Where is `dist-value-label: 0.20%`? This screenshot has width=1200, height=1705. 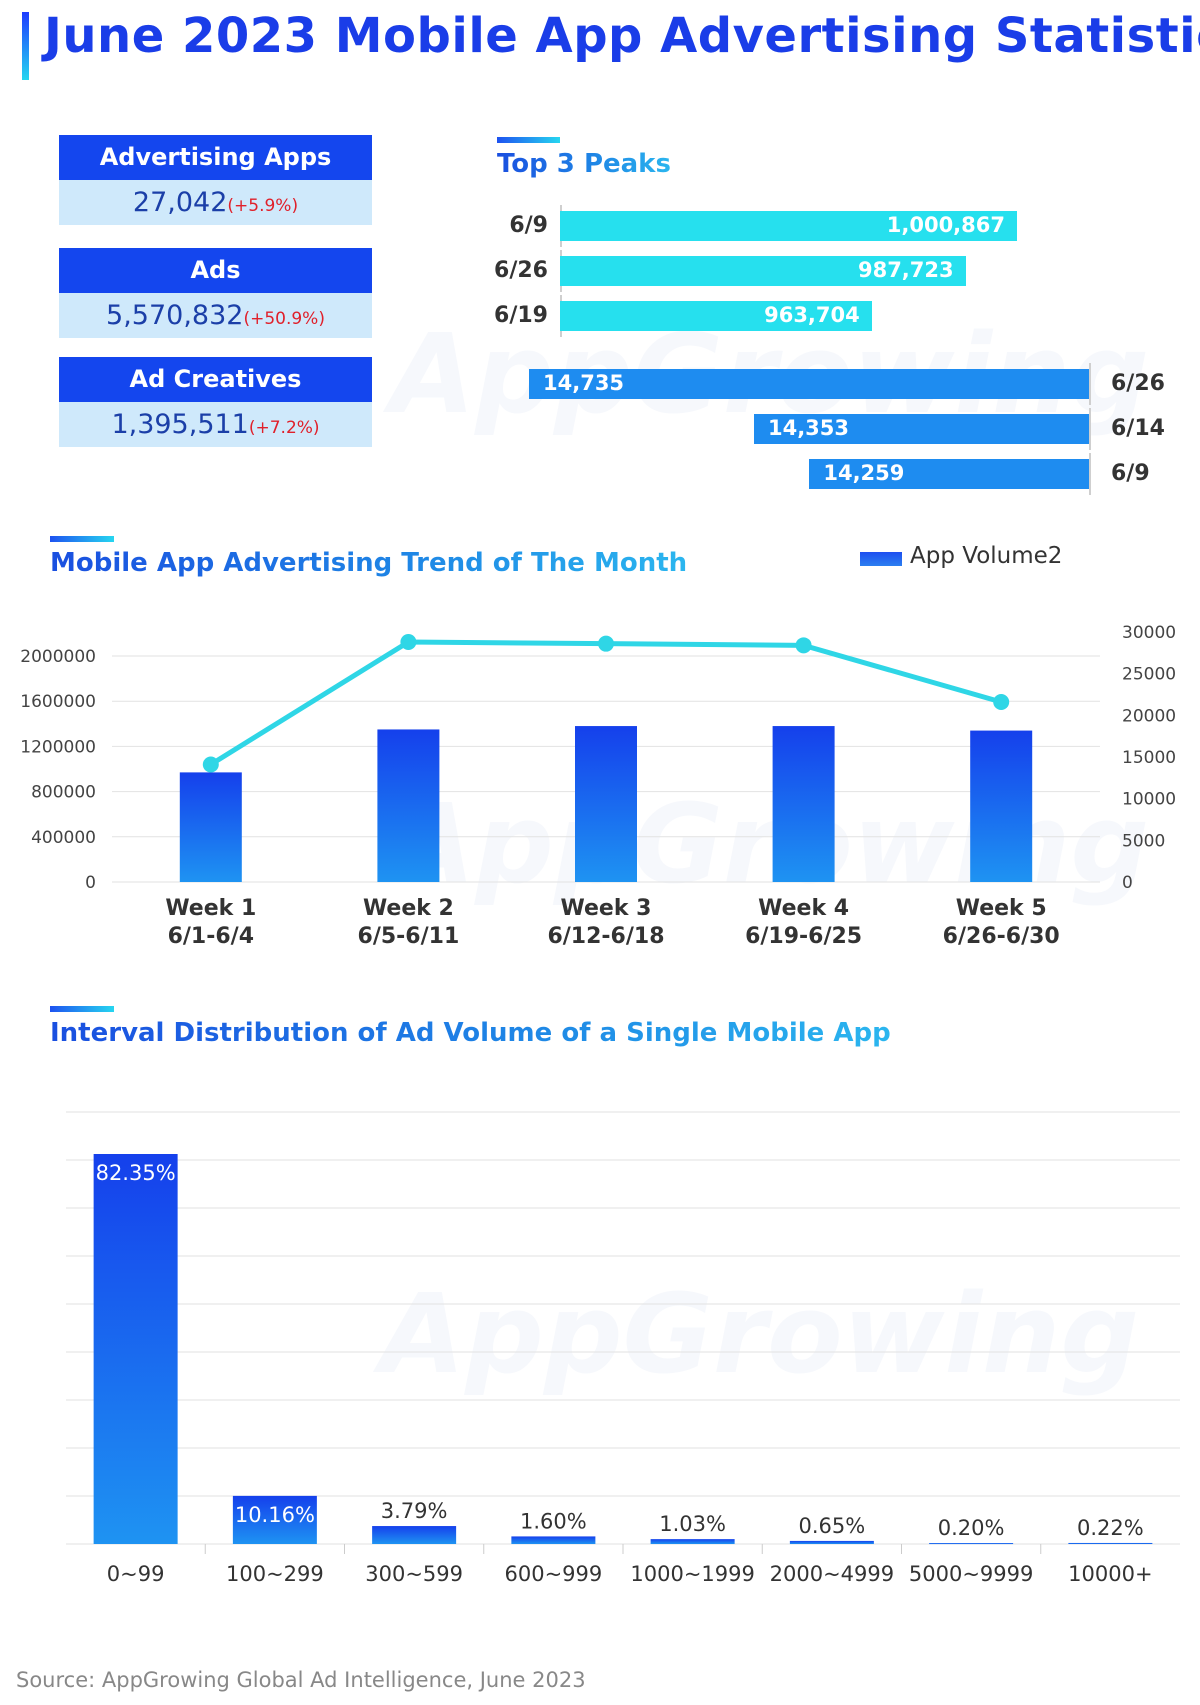
dist-value-label: 0.20% is located at coordinates (971, 1528).